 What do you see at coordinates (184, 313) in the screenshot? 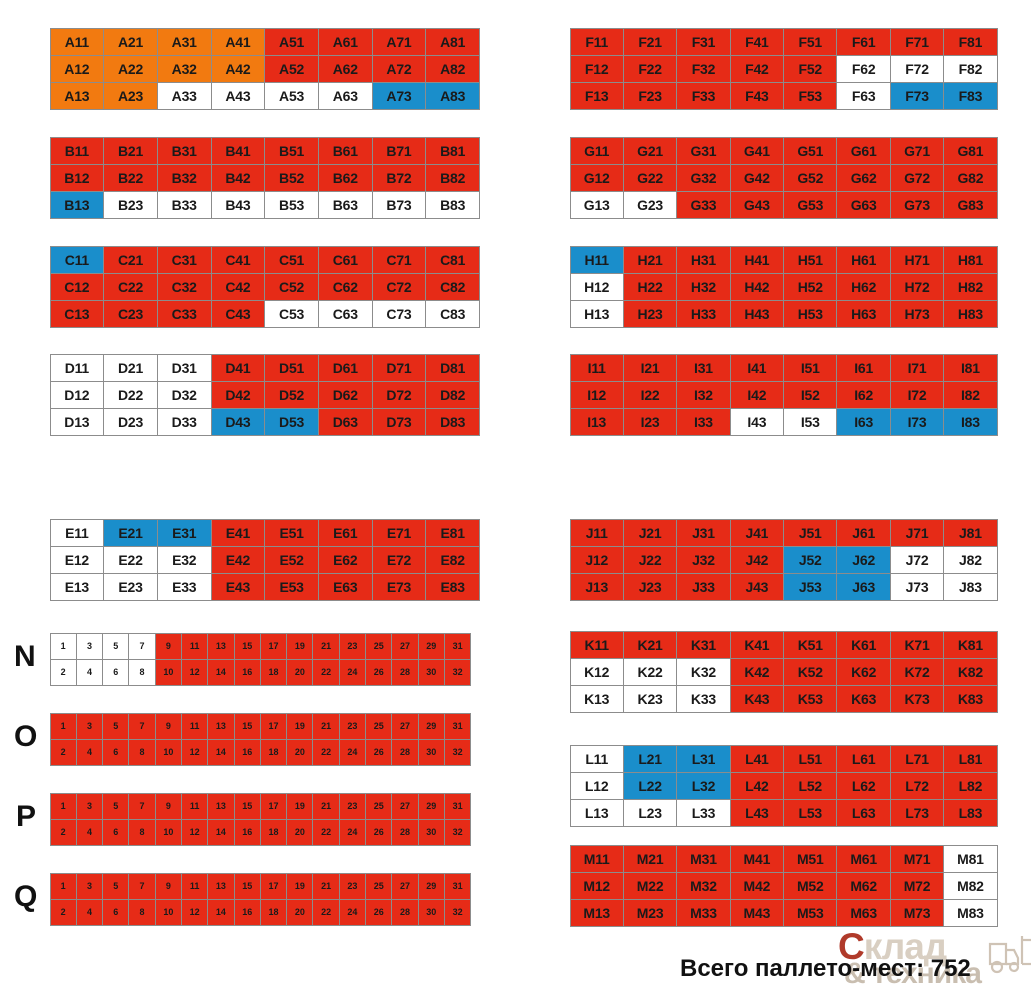
I see `rack-cell: C33` at bounding box center [184, 313].